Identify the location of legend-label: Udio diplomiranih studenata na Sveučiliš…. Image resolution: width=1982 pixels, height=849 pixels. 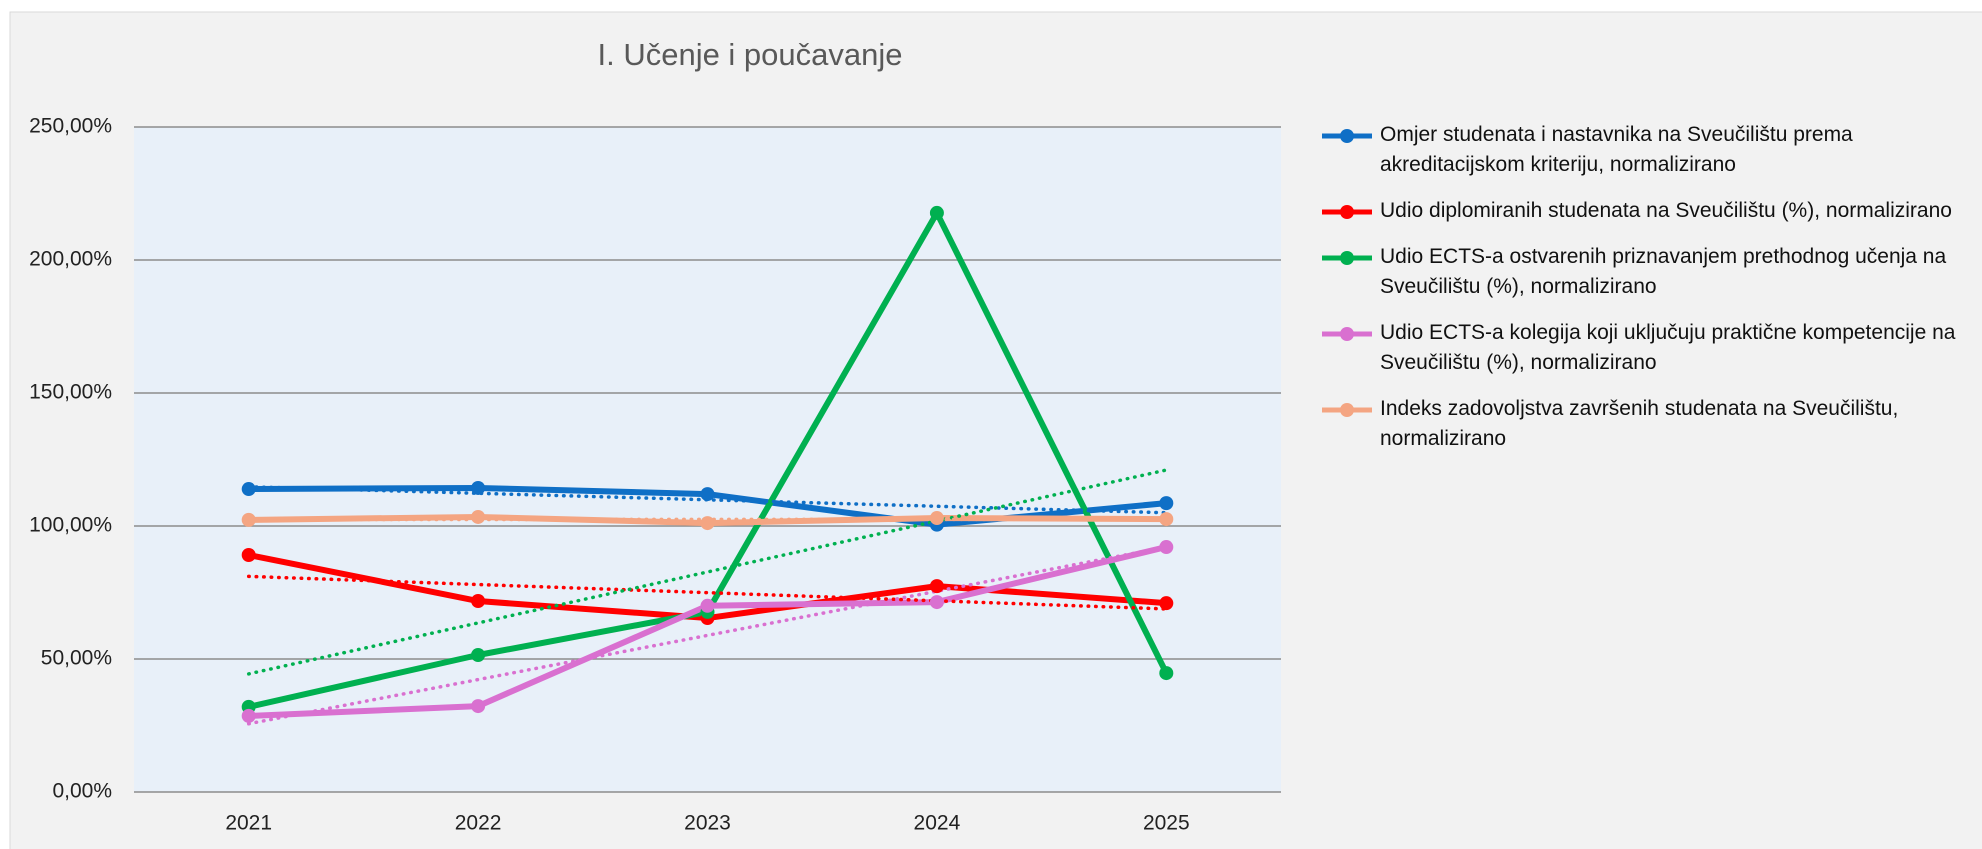
(1666, 210).